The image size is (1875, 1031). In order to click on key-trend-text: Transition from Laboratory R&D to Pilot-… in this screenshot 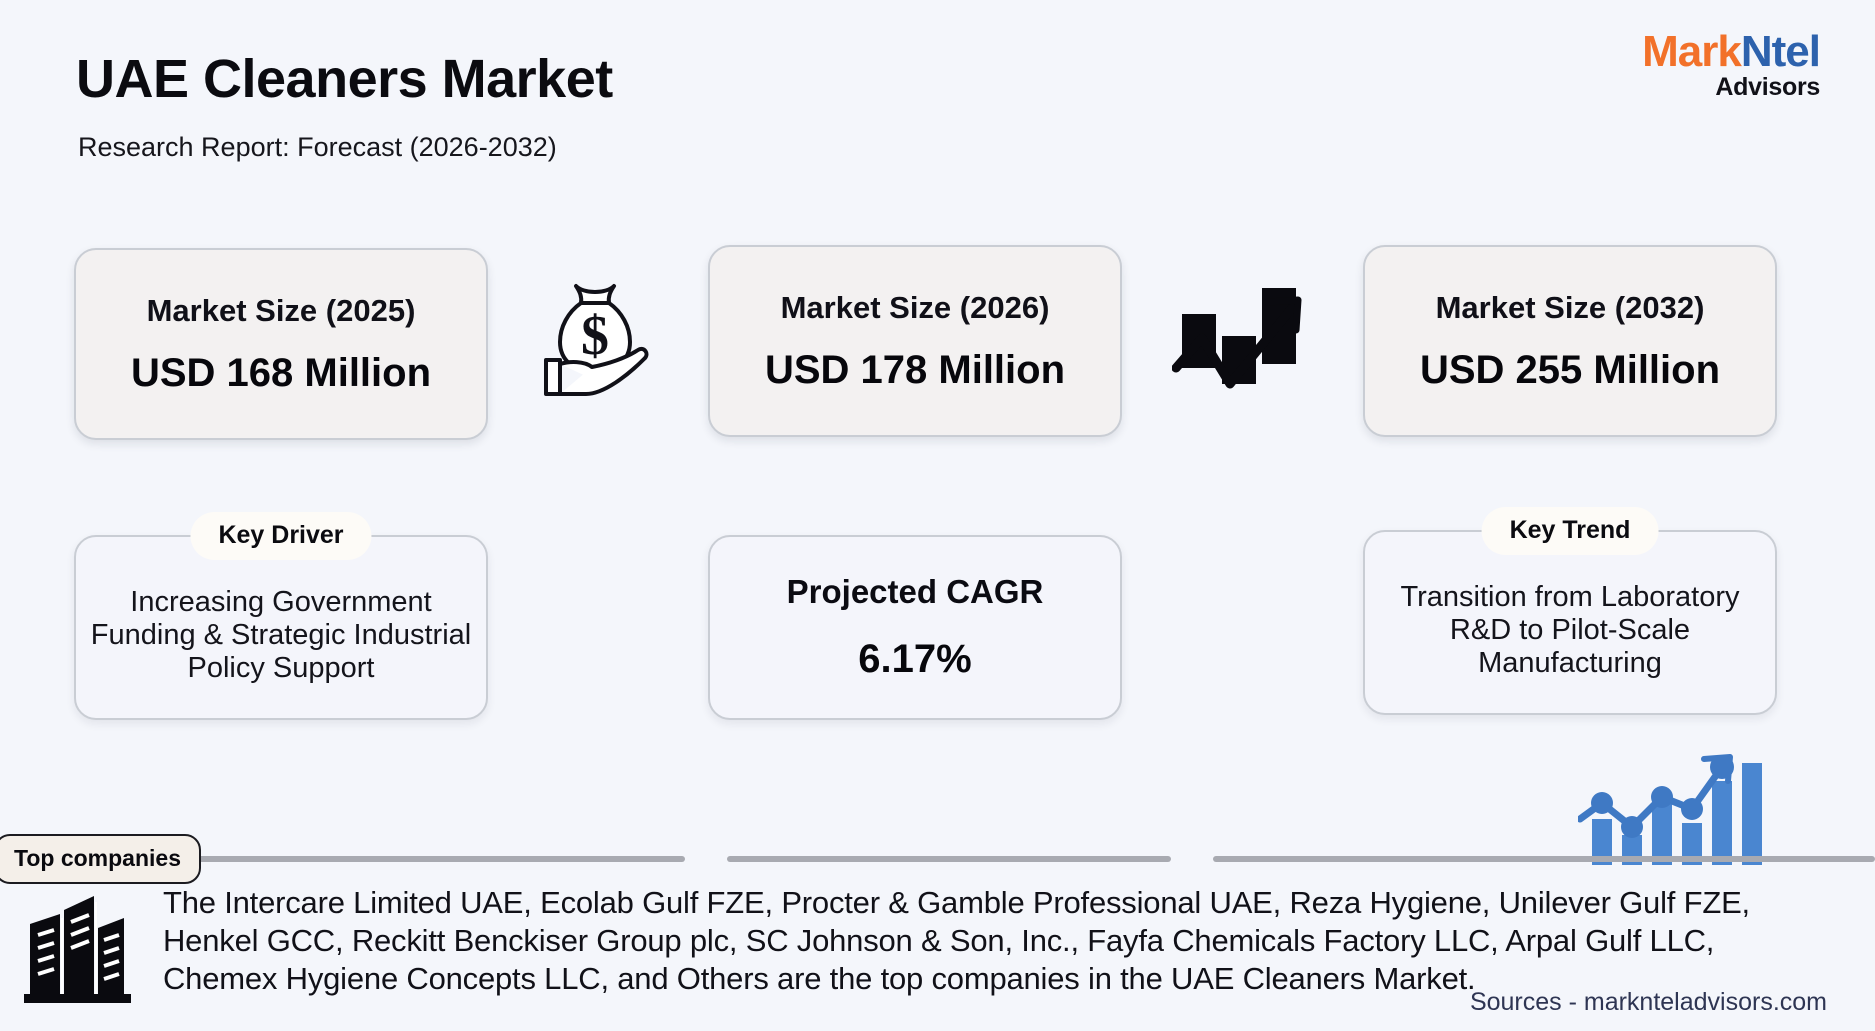, I will do `click(1570, 630)`.